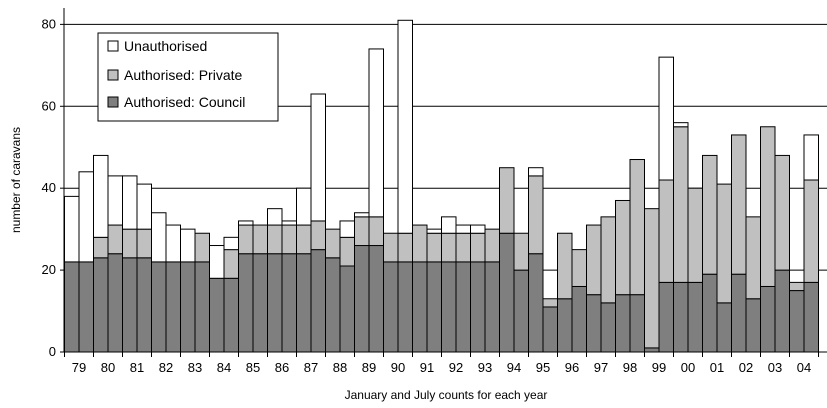  Describe the element at coordinates (543, 367) in the screenshot. I see `x-tick-label: 95` at that location.